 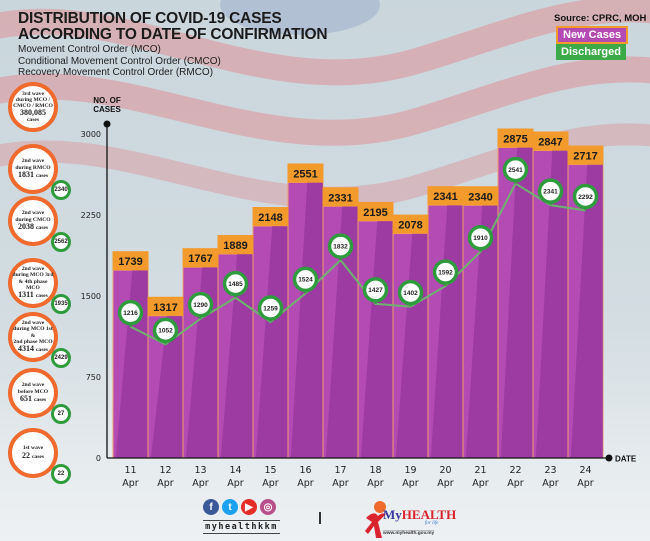 I want to click on x-tick-day: 19, so click(x=410, y=470).